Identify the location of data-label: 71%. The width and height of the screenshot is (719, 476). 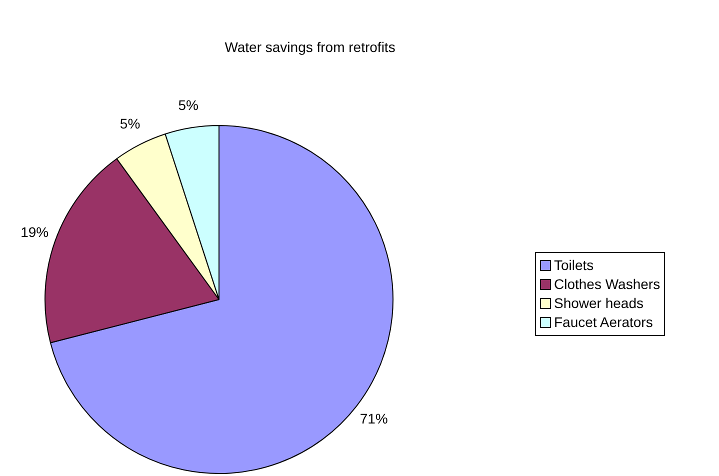
(374, 418).